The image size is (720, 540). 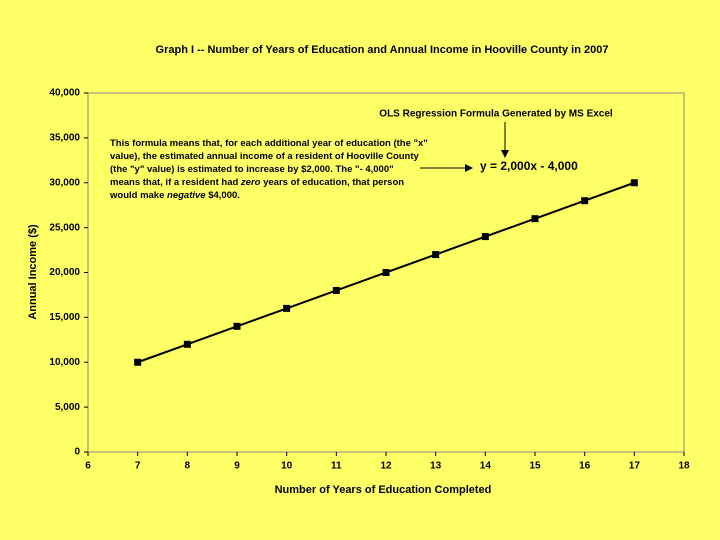 What do you see at coordinates (67, 407) in the screenshot?
I see `y-tick-label: 5,000` at bounding box center [67, 407].